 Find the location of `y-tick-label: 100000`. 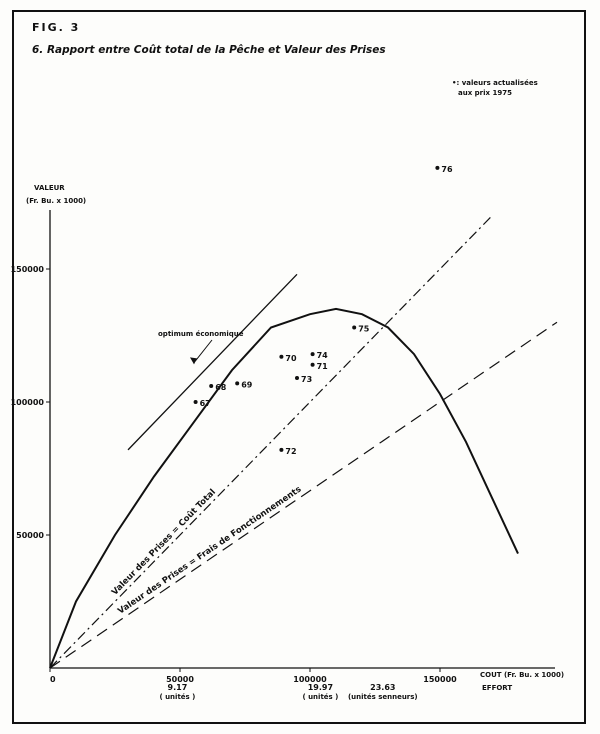

y-tick-label: 100000 is located at coordinates (28, 402).